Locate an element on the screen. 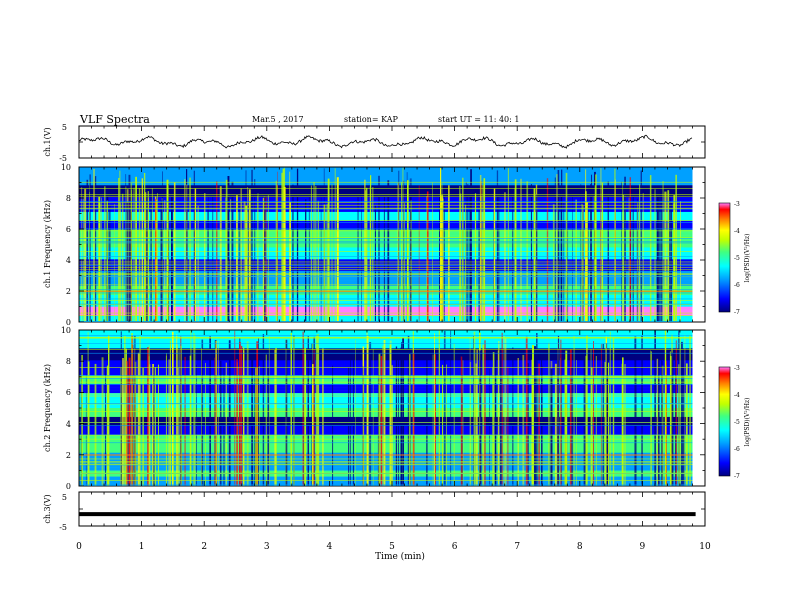 The height and width of the screenshot is (612, 792). xtick-0: 0 is located at coordinates (79, 547).